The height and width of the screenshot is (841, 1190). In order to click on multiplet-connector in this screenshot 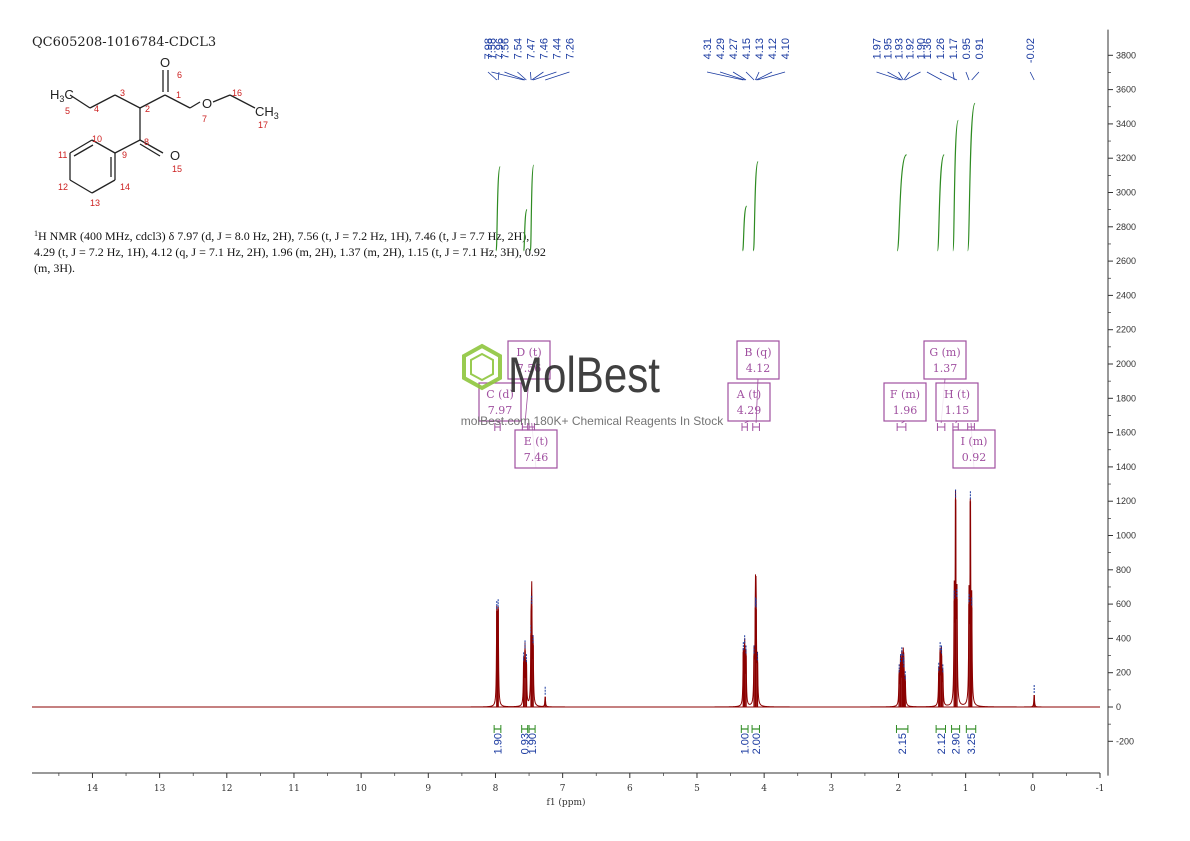, I will do `click(757, 401)`.